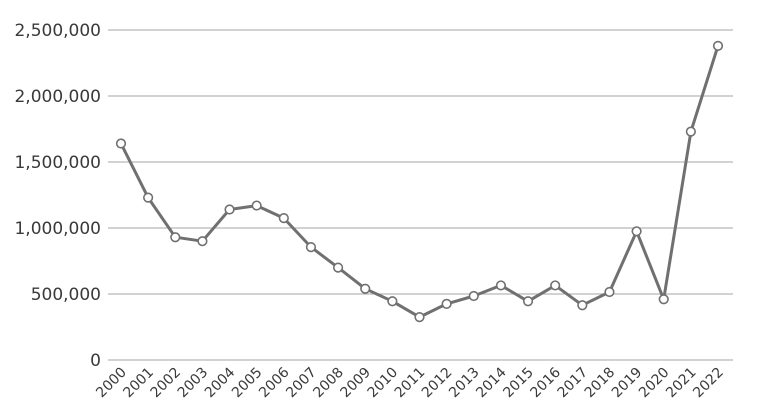 This screenshot has height=416, width=758. Describe the element at coordinates (708, 383) in the screenshot. I see `x-tick-label: 2022` at that location.